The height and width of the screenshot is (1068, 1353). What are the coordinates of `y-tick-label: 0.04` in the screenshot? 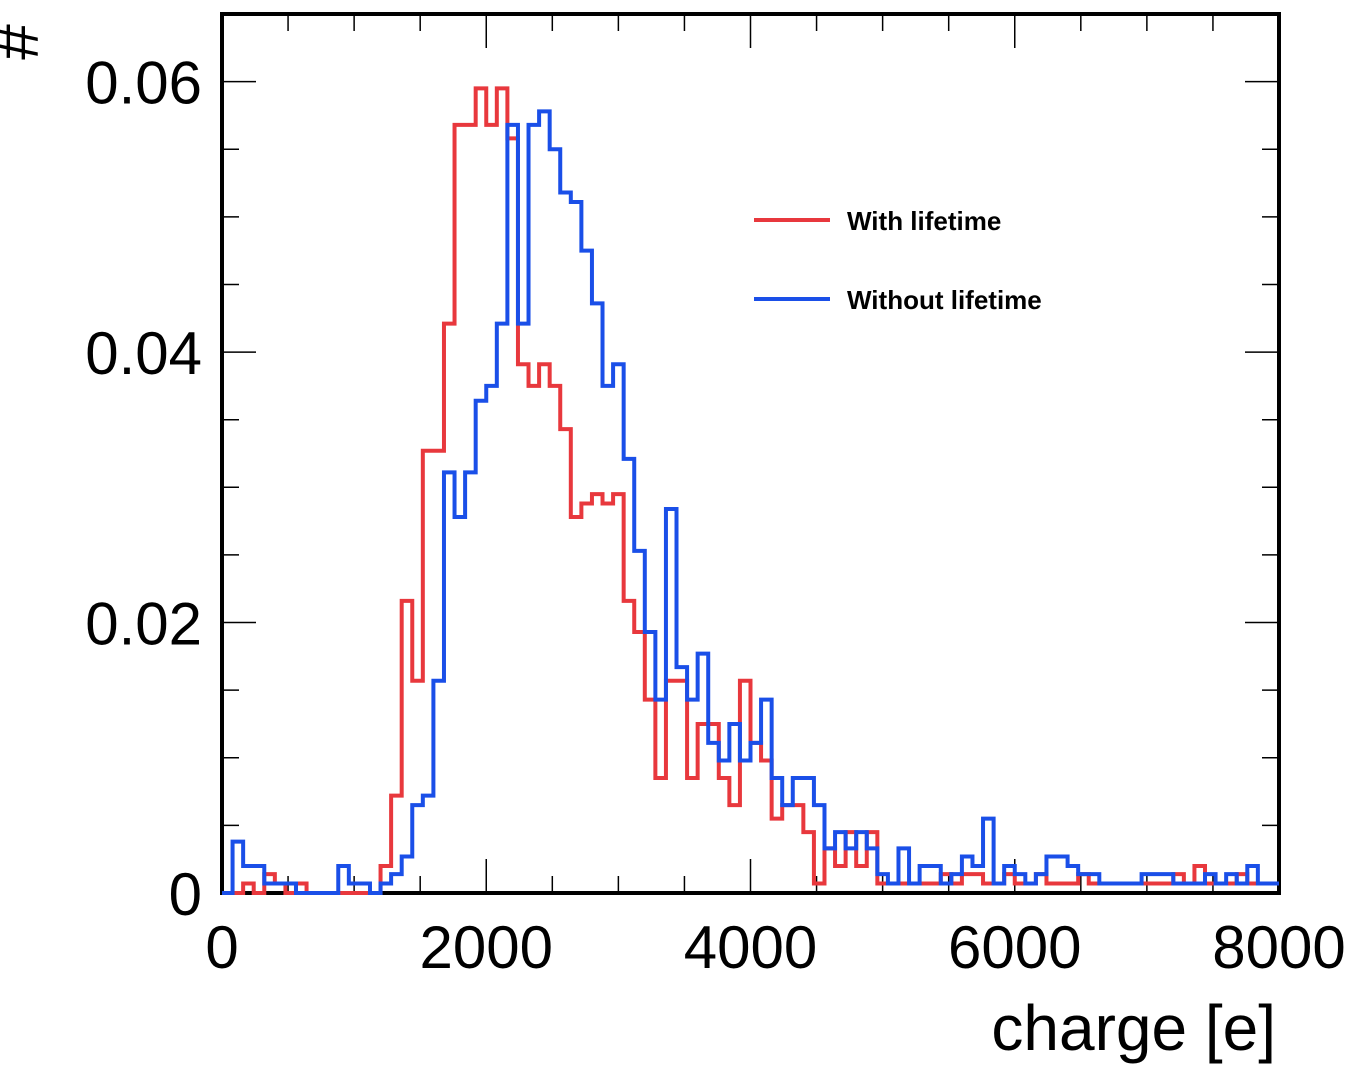 It's located at (143, 353).